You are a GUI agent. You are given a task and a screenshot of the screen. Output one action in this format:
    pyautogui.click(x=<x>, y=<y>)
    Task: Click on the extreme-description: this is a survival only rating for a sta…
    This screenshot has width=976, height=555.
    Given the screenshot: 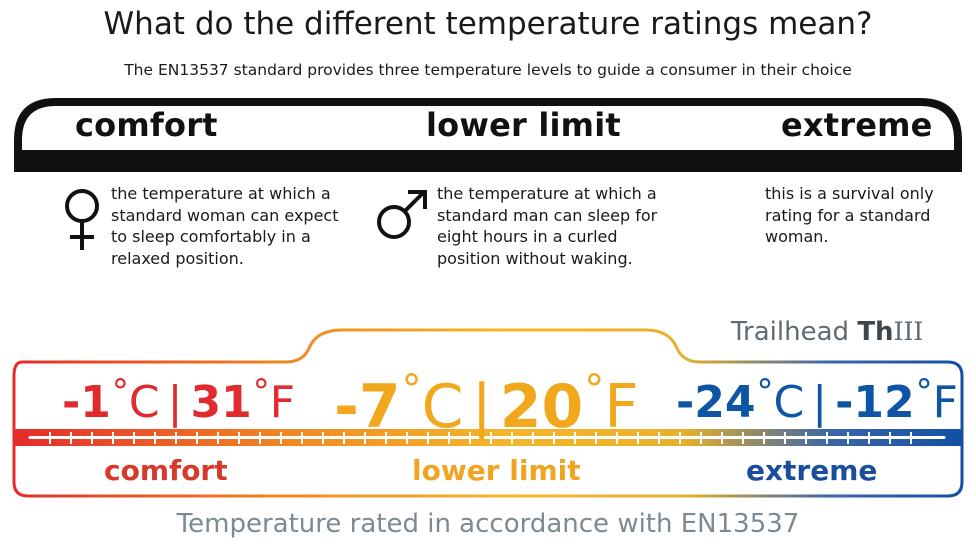 What is the action you would take?
    pyautogui.click(x=849, y=215)
    